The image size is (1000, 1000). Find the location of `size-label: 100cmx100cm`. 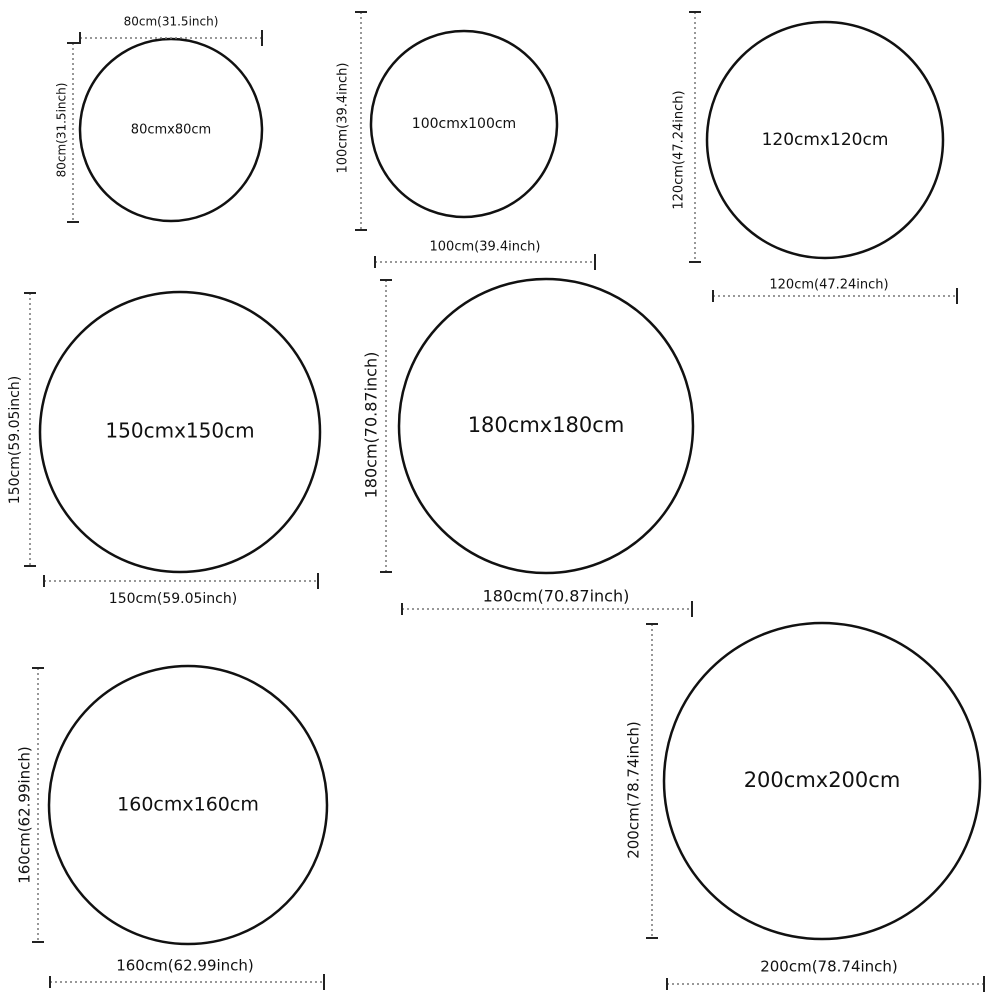

size-label: 100cmx100cm is located at coordinates (464, 124).